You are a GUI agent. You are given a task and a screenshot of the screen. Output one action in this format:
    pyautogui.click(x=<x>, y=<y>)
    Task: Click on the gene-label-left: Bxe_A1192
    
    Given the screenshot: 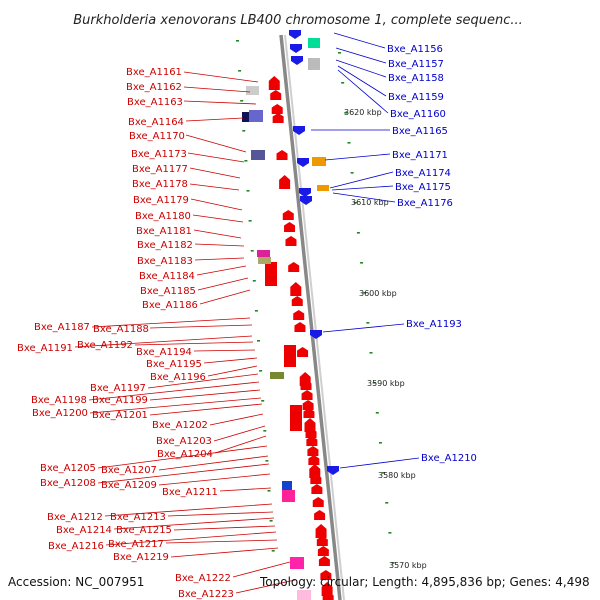 What is the action you would take?
    pyautogui.click(x=105, y=345)
    